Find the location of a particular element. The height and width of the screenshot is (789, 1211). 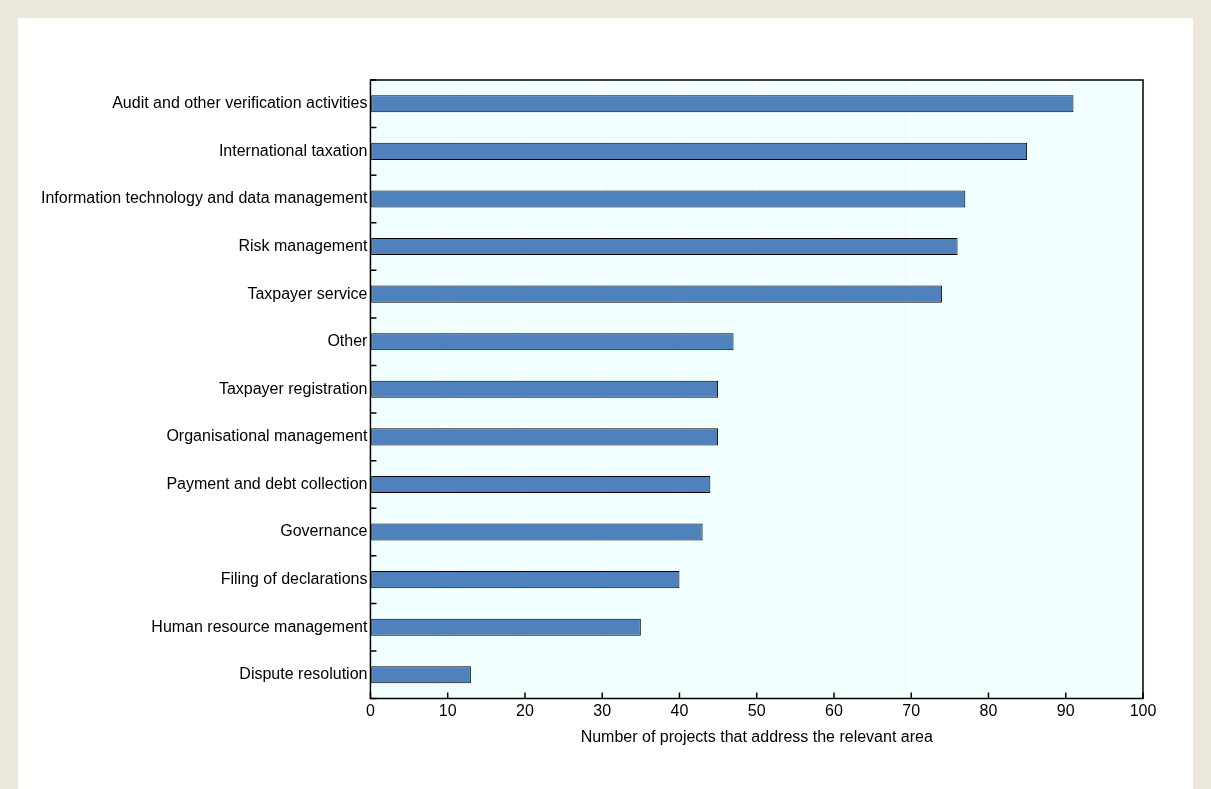

y-tick-label: Other is located at coordinates (348, 341).